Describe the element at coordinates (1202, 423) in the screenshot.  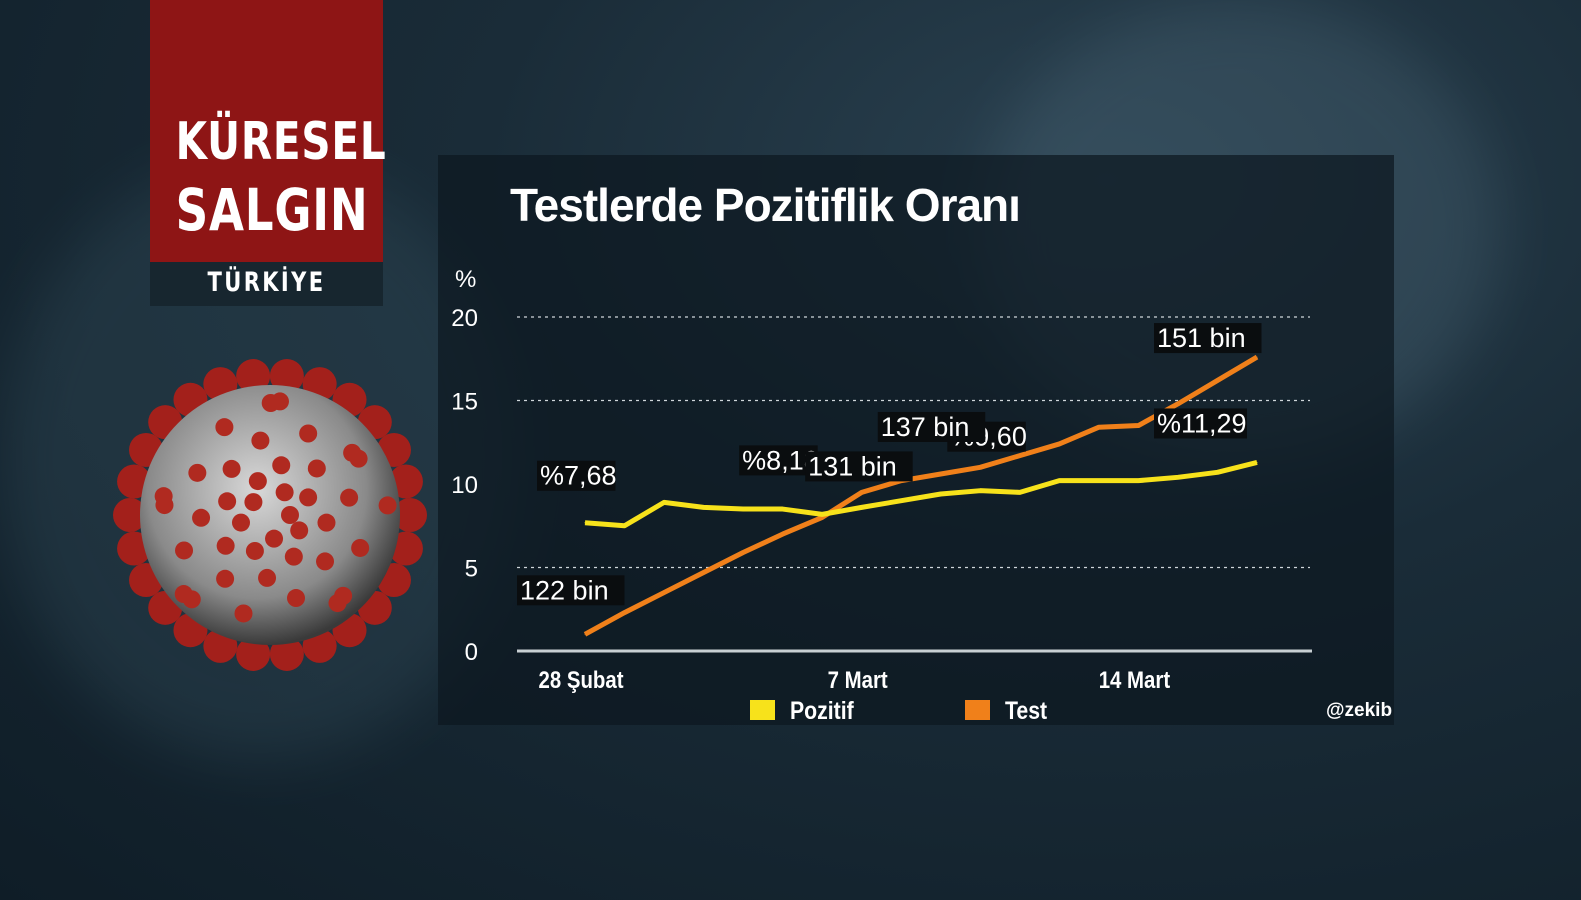
I see `data-label: %11,29` at that location.